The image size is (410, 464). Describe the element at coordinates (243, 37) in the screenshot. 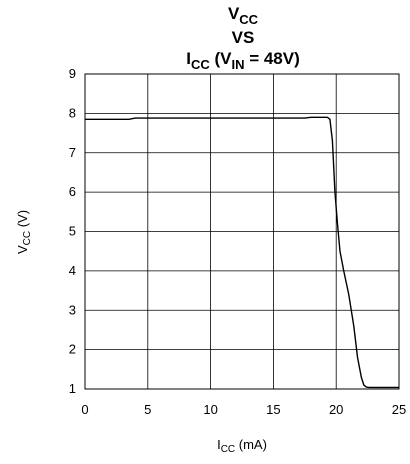

I see `chart-title-line-2: VS` at that location.